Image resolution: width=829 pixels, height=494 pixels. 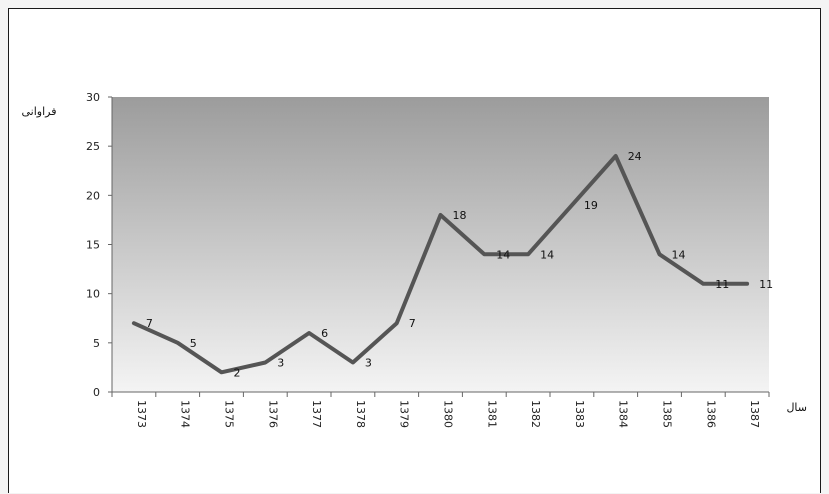 What do you see at coordinates (591, 205) in the screenshot?
I see `data-label: 19` at bounding box center [591, 205].